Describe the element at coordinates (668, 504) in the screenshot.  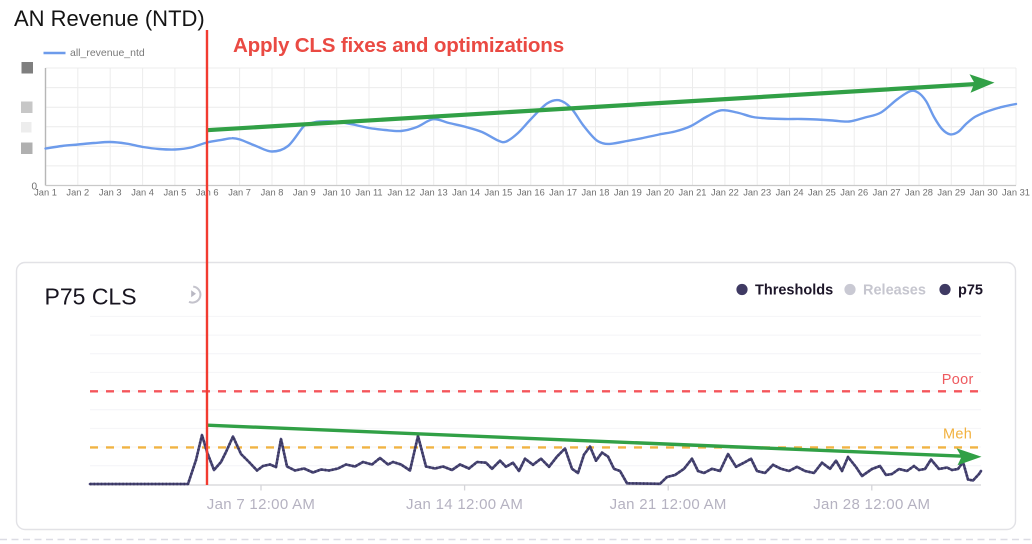
I see `svg-text: Jan 21 12:00 AM` at that location.